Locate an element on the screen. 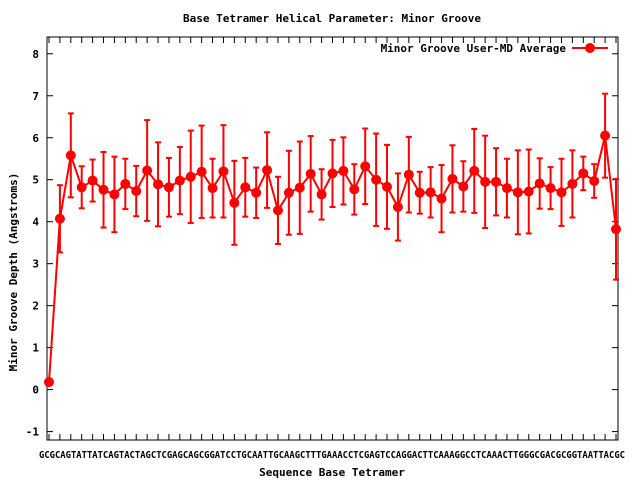 This screenshot has height=480, width=640. y-tick-label: 8 is located at coordinates (35, 54).